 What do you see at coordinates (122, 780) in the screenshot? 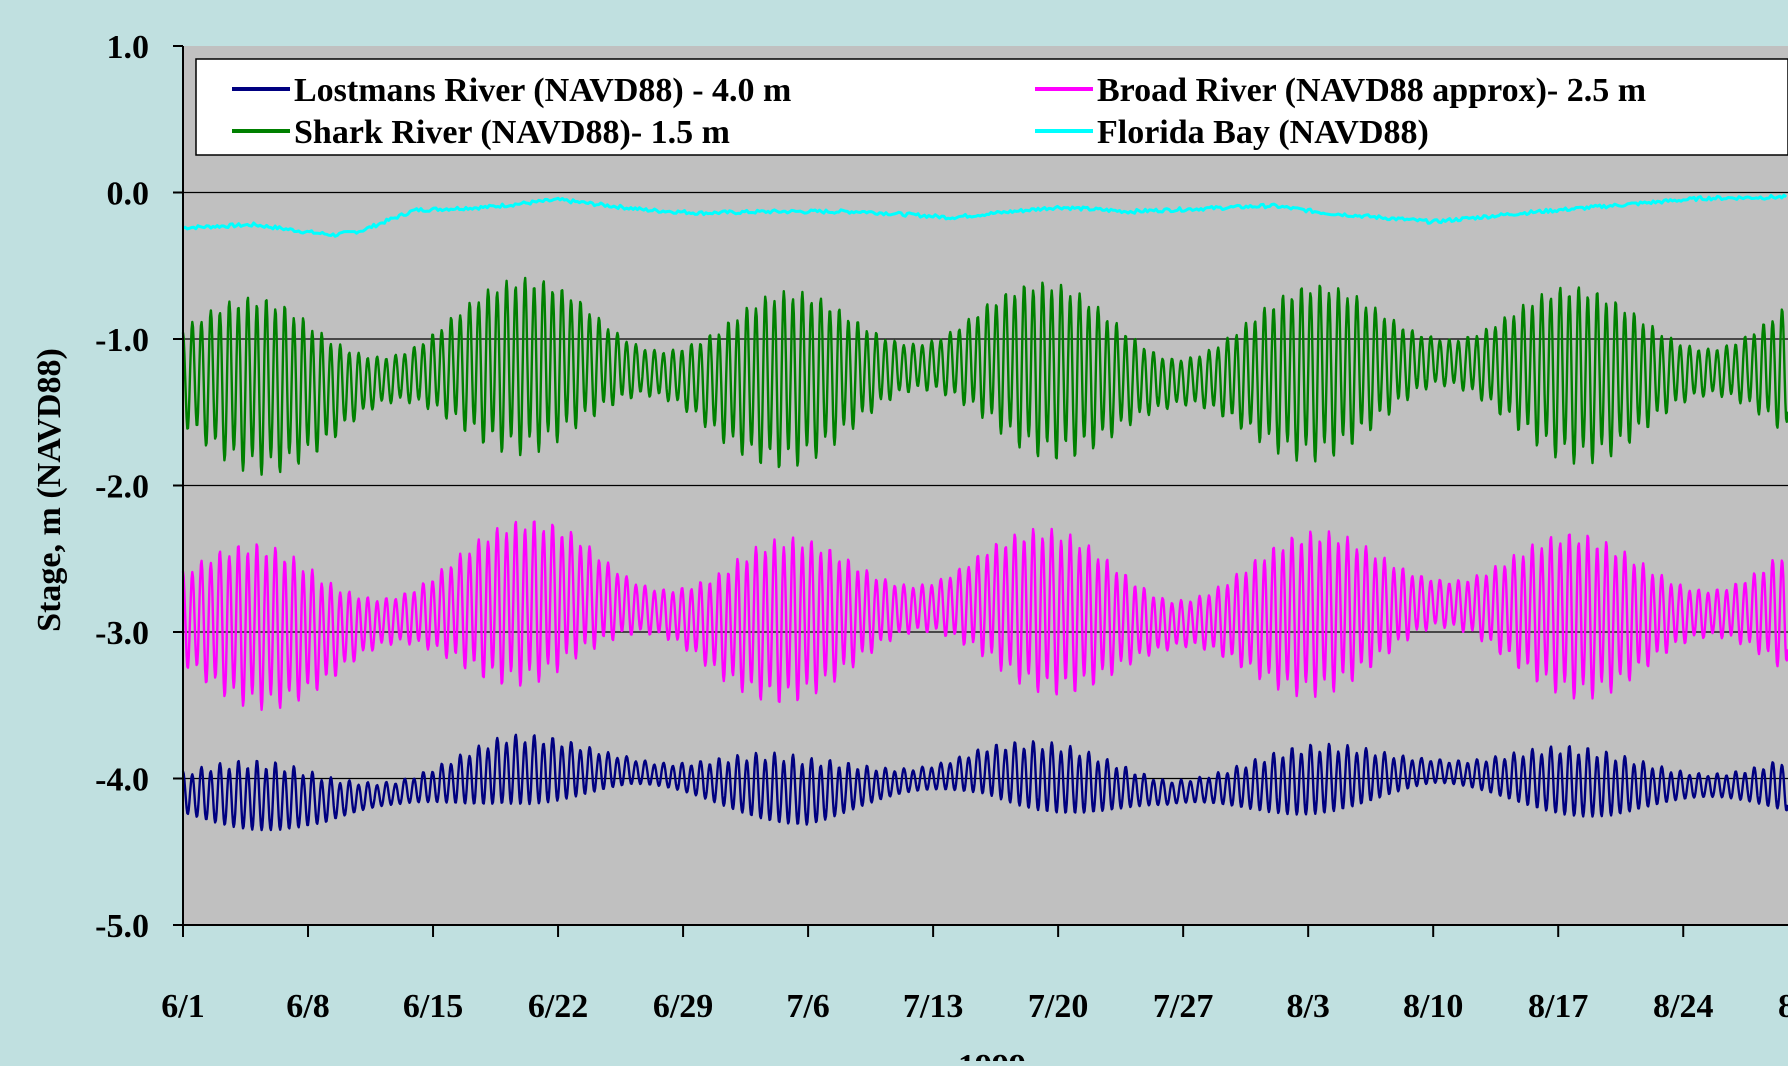
I see `y-tick-label: -4.0` at bounding box center [122, 780].